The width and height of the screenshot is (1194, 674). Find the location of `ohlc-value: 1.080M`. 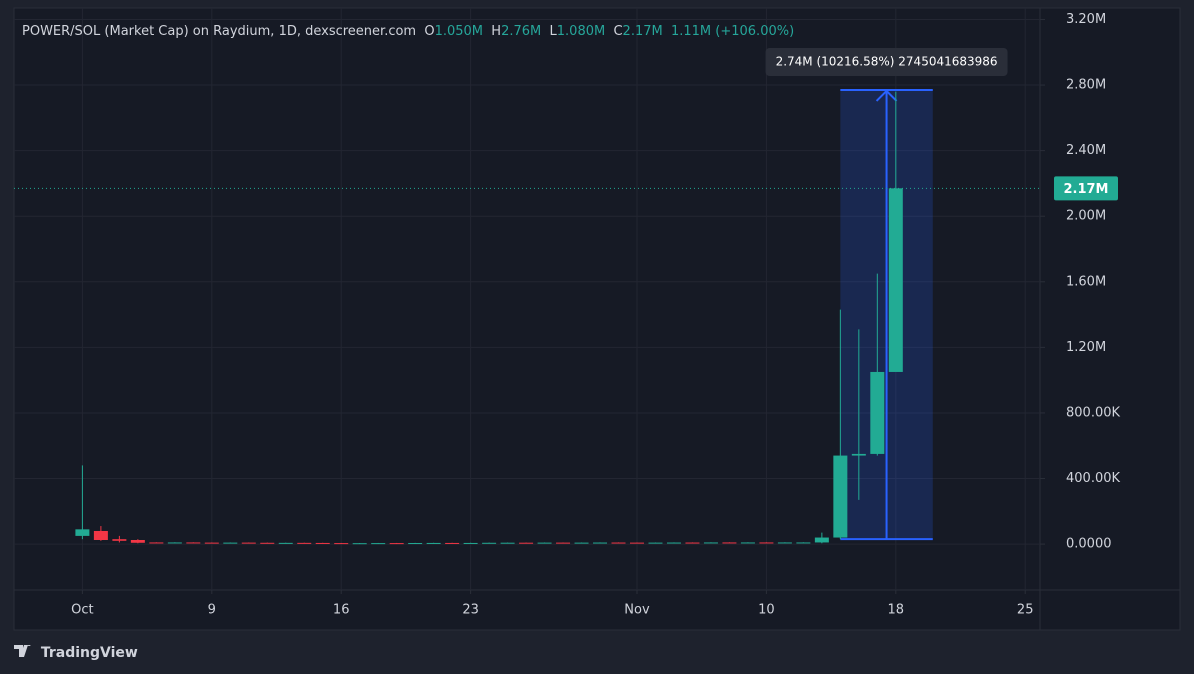

ohlc-value: 1.080M is located at coordinates (581, 31).